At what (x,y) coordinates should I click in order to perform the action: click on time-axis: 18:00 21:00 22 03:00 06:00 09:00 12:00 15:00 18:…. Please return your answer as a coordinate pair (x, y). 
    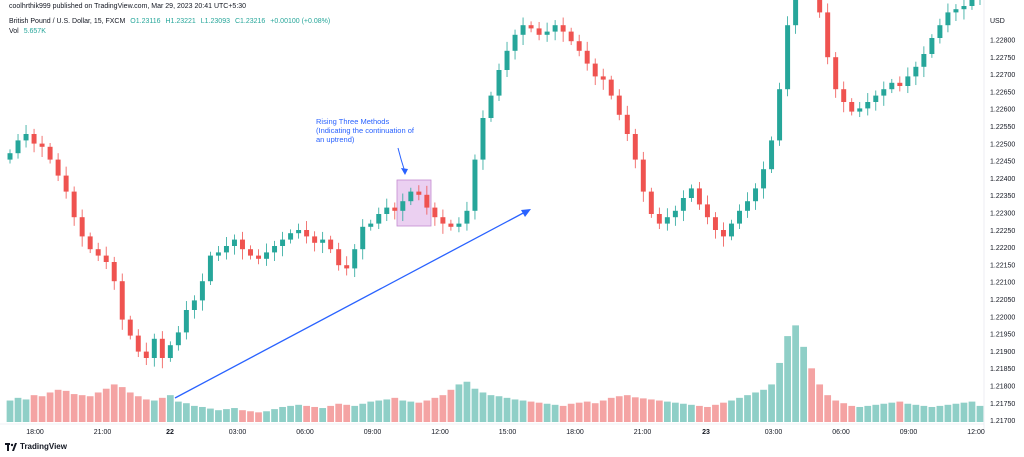
    Looking at the image, I should click on (492, 429).